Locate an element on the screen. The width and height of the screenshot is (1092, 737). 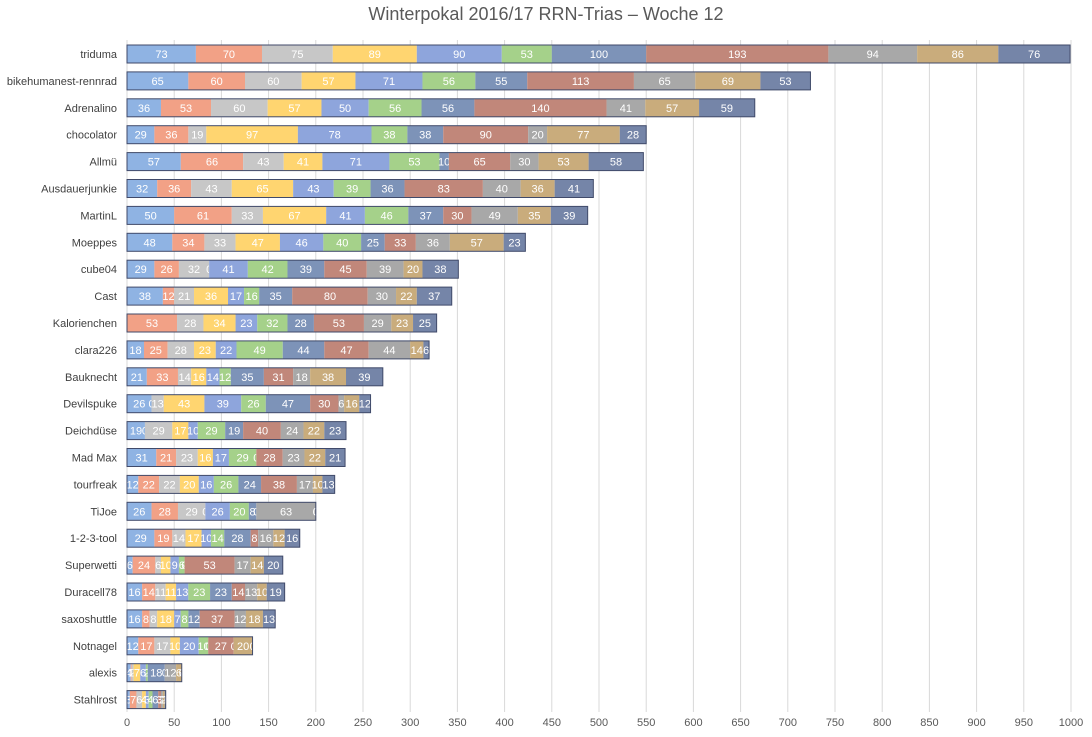
segment-value-label: 16 is located at coordinates (134, 620).